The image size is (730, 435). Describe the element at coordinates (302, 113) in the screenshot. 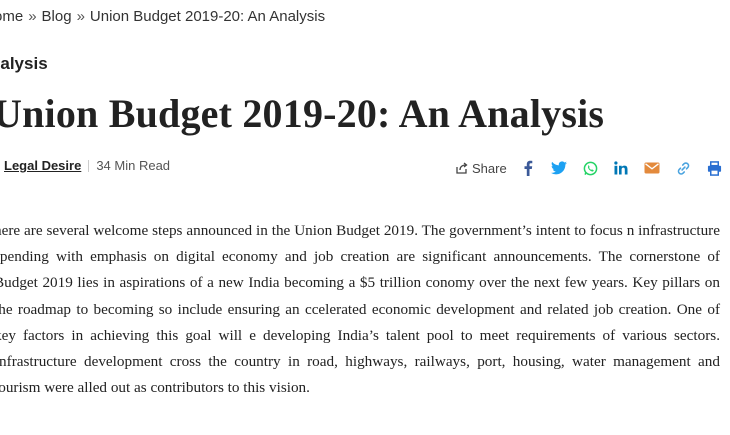

I see `page-title: Union Budget 2019-20: An Analysis` at that location.